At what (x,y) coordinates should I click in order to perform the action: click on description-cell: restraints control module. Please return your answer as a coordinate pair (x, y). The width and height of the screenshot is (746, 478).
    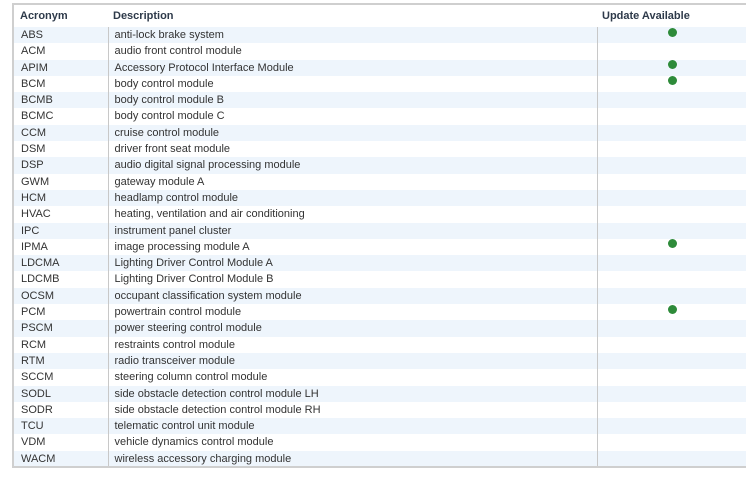
    Looking at the image, I should click on (352, 344).